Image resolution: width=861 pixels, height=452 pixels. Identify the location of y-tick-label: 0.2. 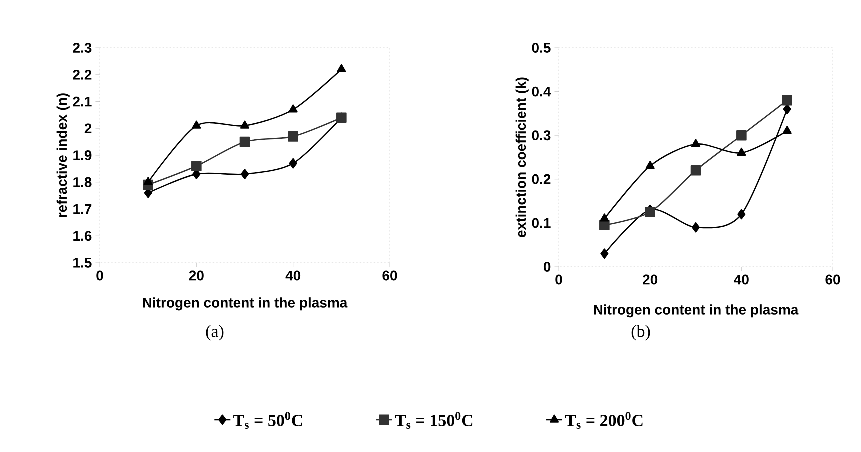
(541, 179).